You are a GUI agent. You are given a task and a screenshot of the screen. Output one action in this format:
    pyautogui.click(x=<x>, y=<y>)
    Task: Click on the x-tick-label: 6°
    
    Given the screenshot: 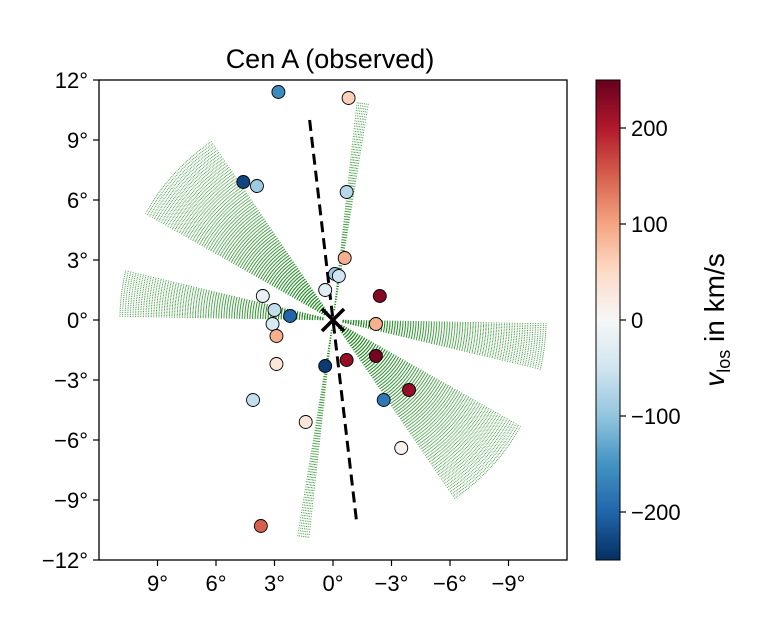 What is the action you would take?
    pyautogui.click(x=215, y=583)
    